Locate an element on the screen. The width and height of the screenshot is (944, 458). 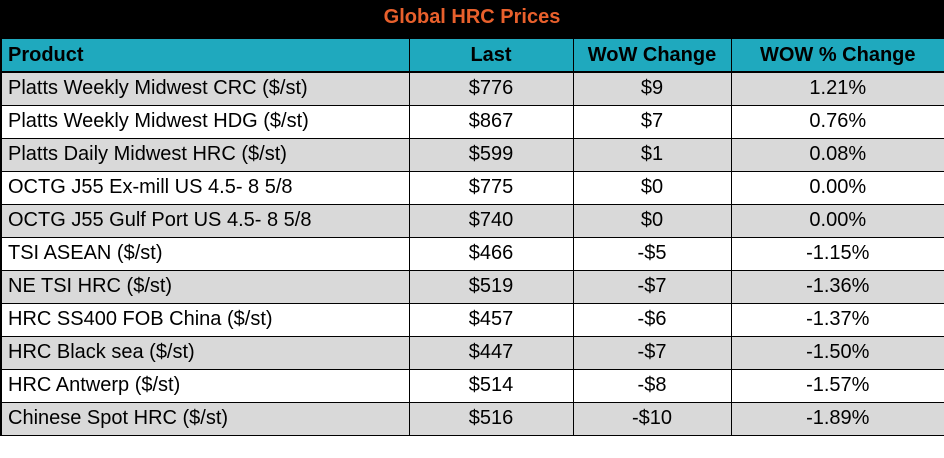
cell-last: $867 is located at coordinates (491, 121).